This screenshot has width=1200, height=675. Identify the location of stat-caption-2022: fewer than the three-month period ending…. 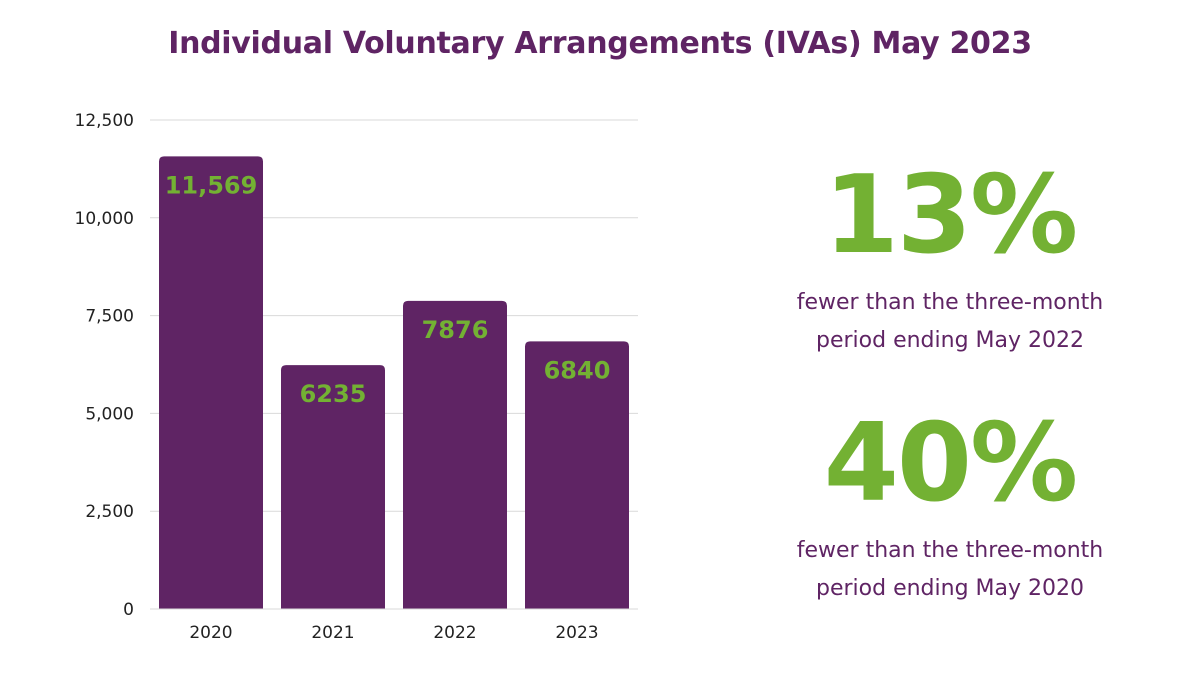
(950, 321).